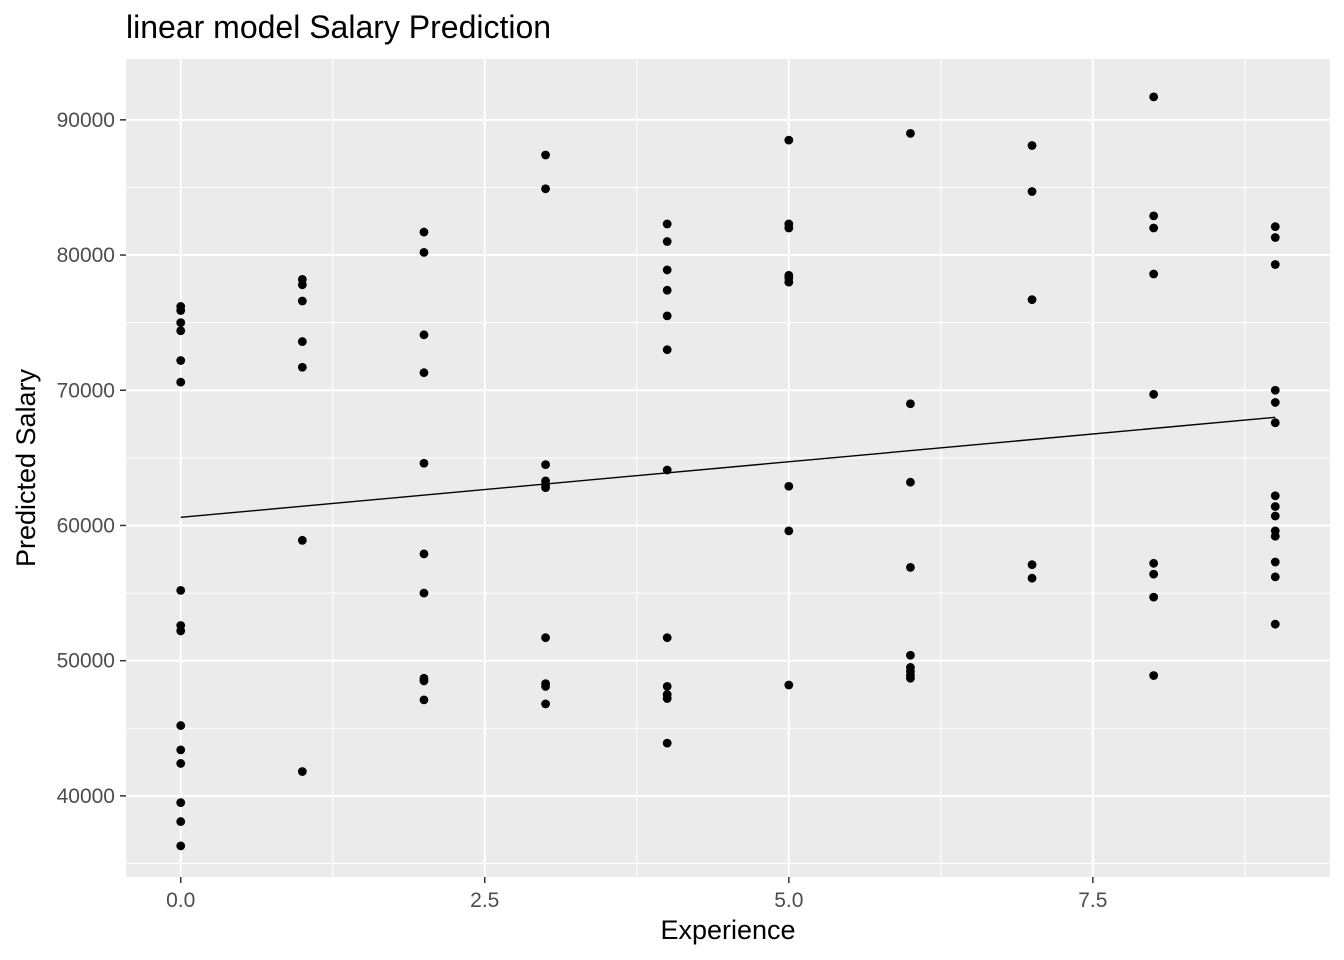  What do you see at coordinates (636, 894) in the screenshot?
I see `x-axis: 0.0 2.5 5.0 7.5` at bounding box center [636, 894].